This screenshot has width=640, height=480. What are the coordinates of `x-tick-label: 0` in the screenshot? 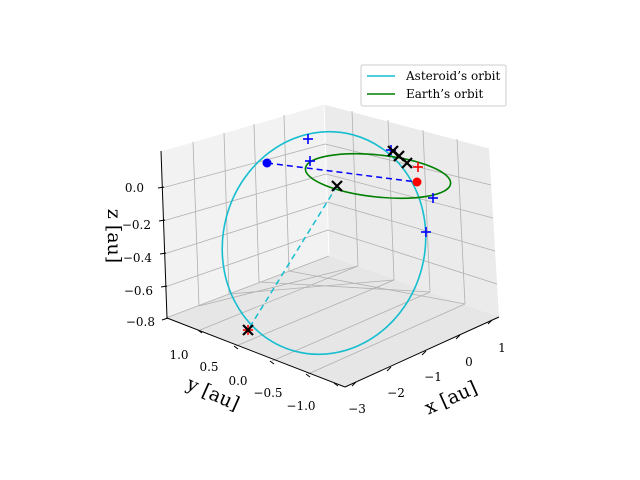 It's located at (469, 362).